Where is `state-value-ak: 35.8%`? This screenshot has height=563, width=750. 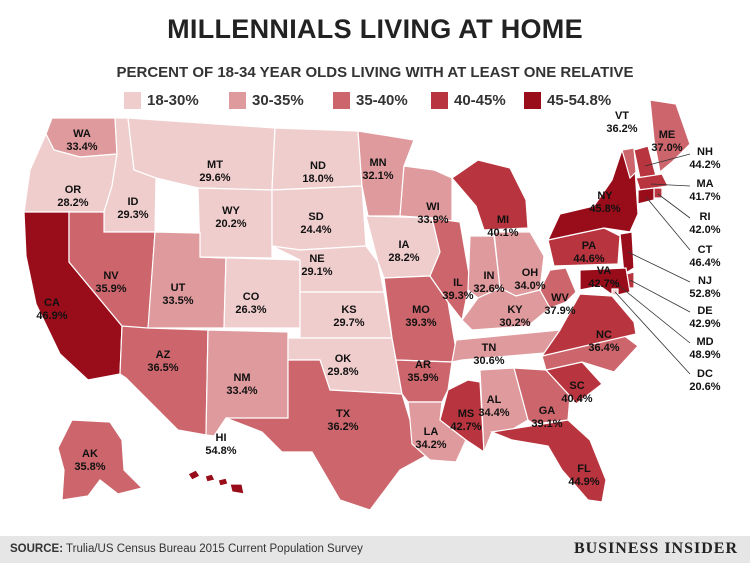 state-value-ak: 35.8% is located at coordinates (89, 467).